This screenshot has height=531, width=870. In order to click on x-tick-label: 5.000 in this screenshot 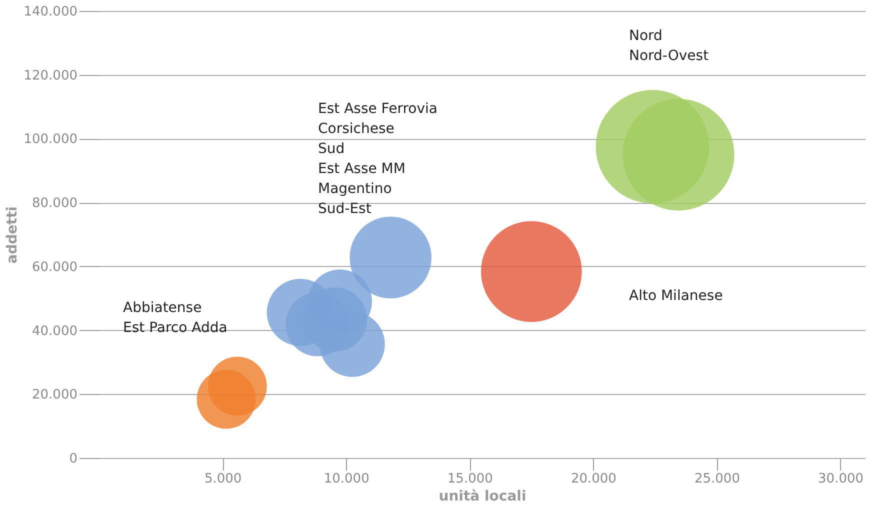, I will do `click(223, 479)`.